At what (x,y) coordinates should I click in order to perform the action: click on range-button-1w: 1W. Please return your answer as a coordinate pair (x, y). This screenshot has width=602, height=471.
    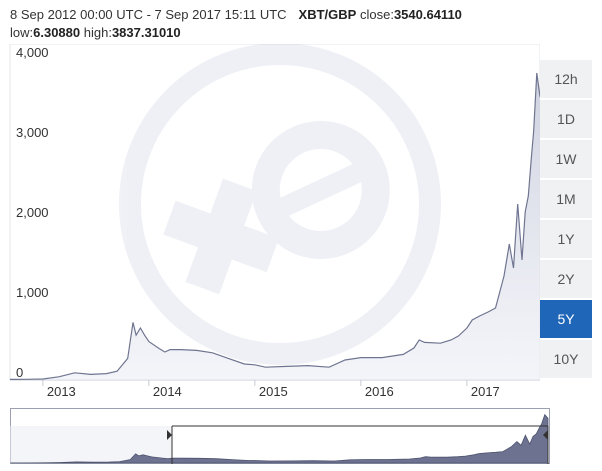
    Looking at the image, I should click on (566, 159).